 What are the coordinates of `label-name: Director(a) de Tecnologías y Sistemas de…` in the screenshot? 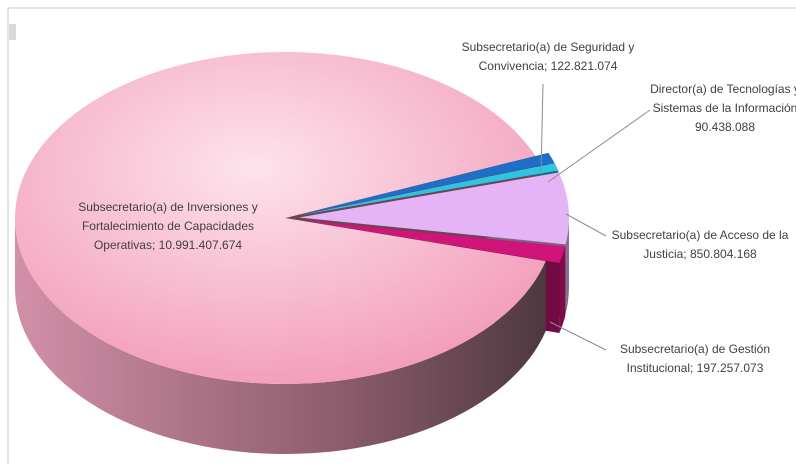 It's located at (723, 98).